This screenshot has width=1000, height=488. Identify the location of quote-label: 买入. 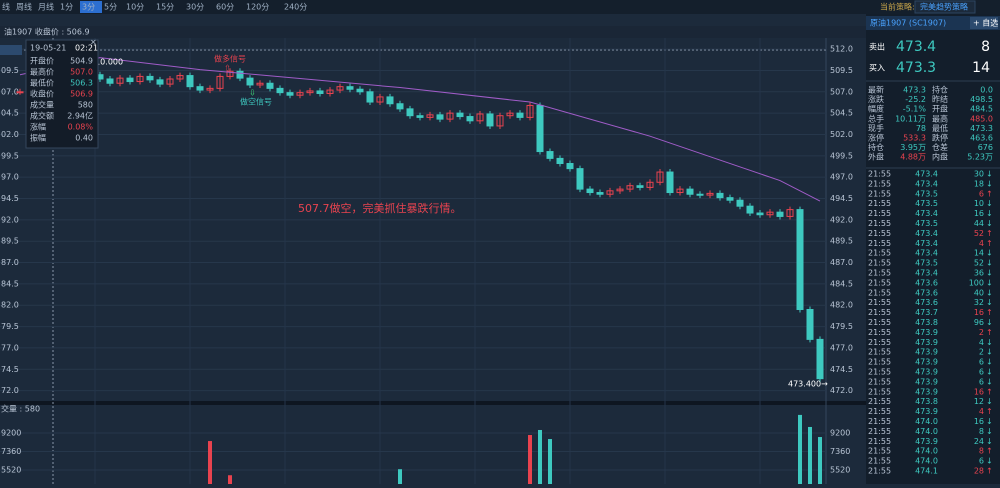
(877, 68).